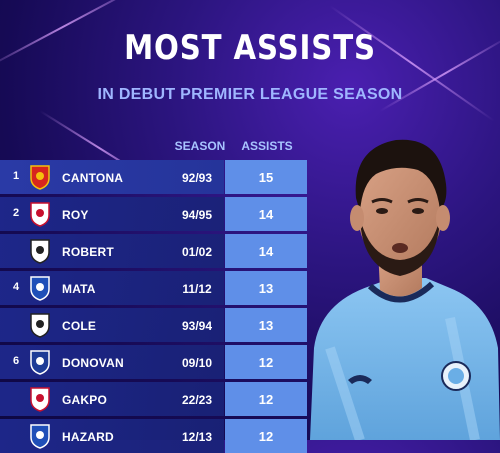 This screenshot has width=500, height=453. I want to click on nottingham-forest-crest-icon, so click(40, 214).